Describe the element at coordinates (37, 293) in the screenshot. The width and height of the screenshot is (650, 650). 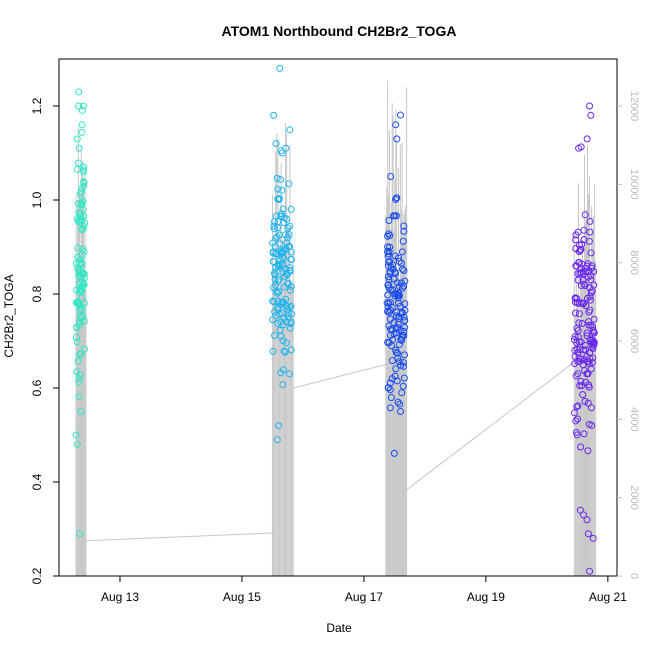
I see `y-tick-label: 0.8` at that location.